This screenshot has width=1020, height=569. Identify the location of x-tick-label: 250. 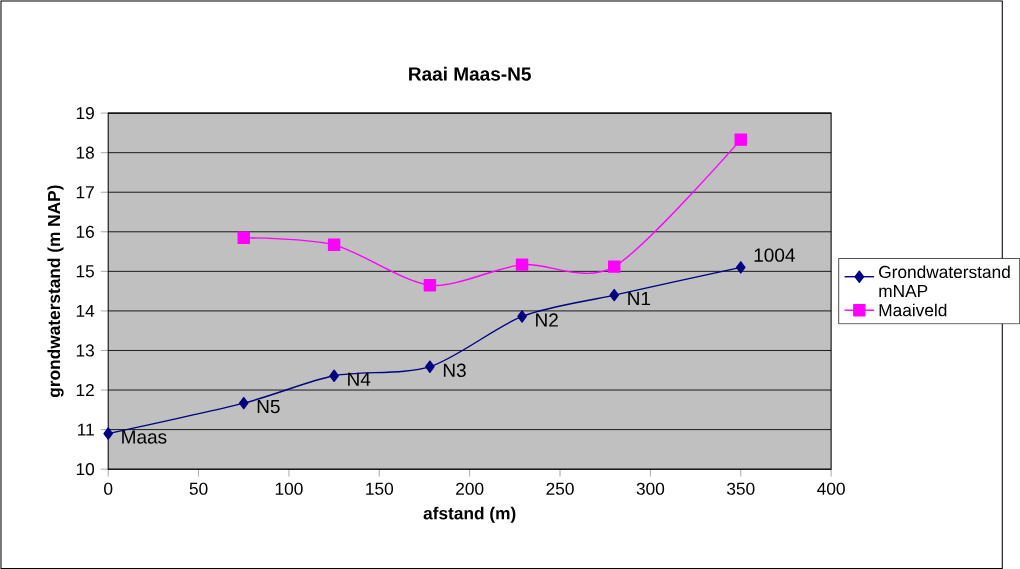
(560, 488).